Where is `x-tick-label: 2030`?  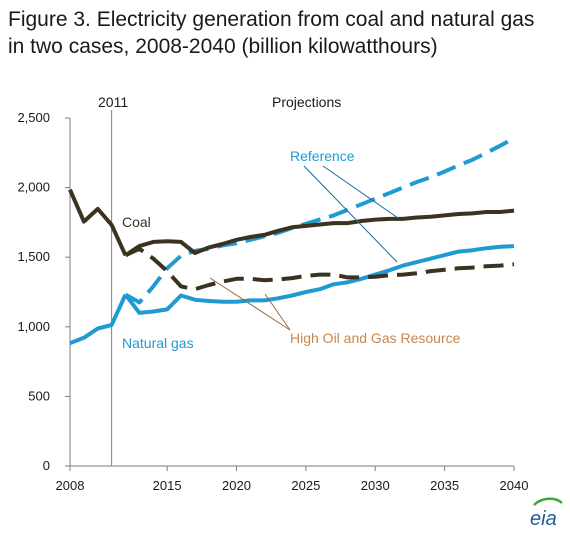 x-tick-label: 2030 is located at coordinates (375, 485).